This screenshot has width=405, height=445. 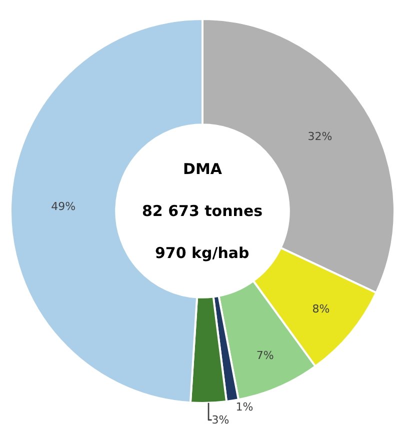 What do you see at coordinates (63, 207) in the screenshot?
I see `data-label: 49%` at bounding box center [63, 207].